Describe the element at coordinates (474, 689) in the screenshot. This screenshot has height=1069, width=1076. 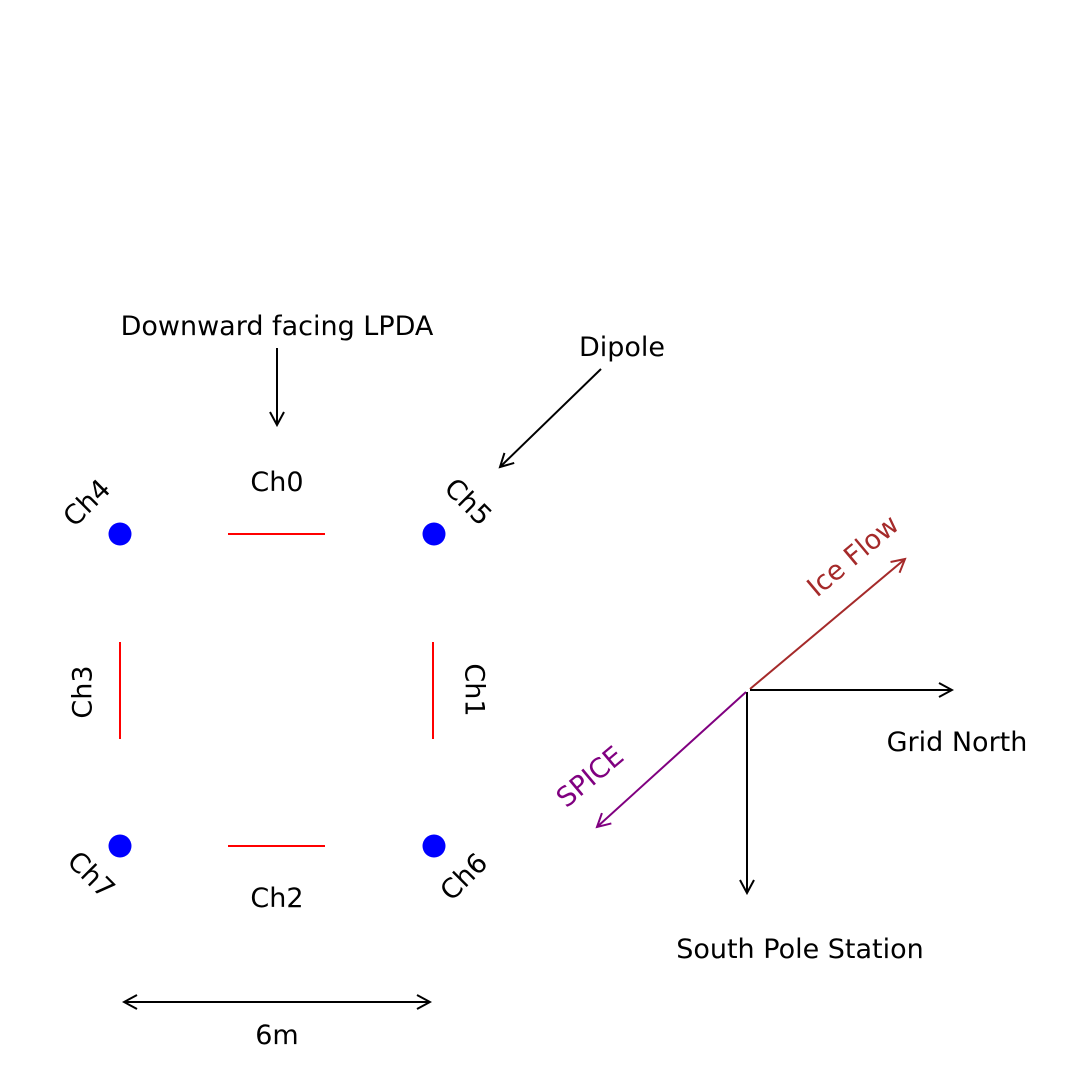
I see `ch1-label: Ch1` at that location.